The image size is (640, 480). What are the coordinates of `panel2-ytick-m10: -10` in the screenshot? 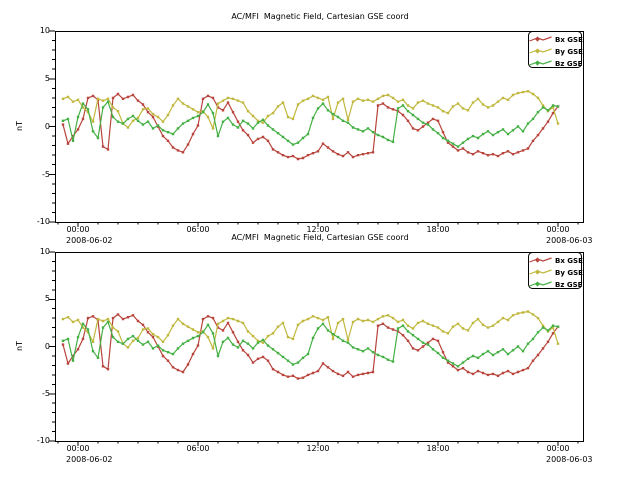 It's located at (43, 440).